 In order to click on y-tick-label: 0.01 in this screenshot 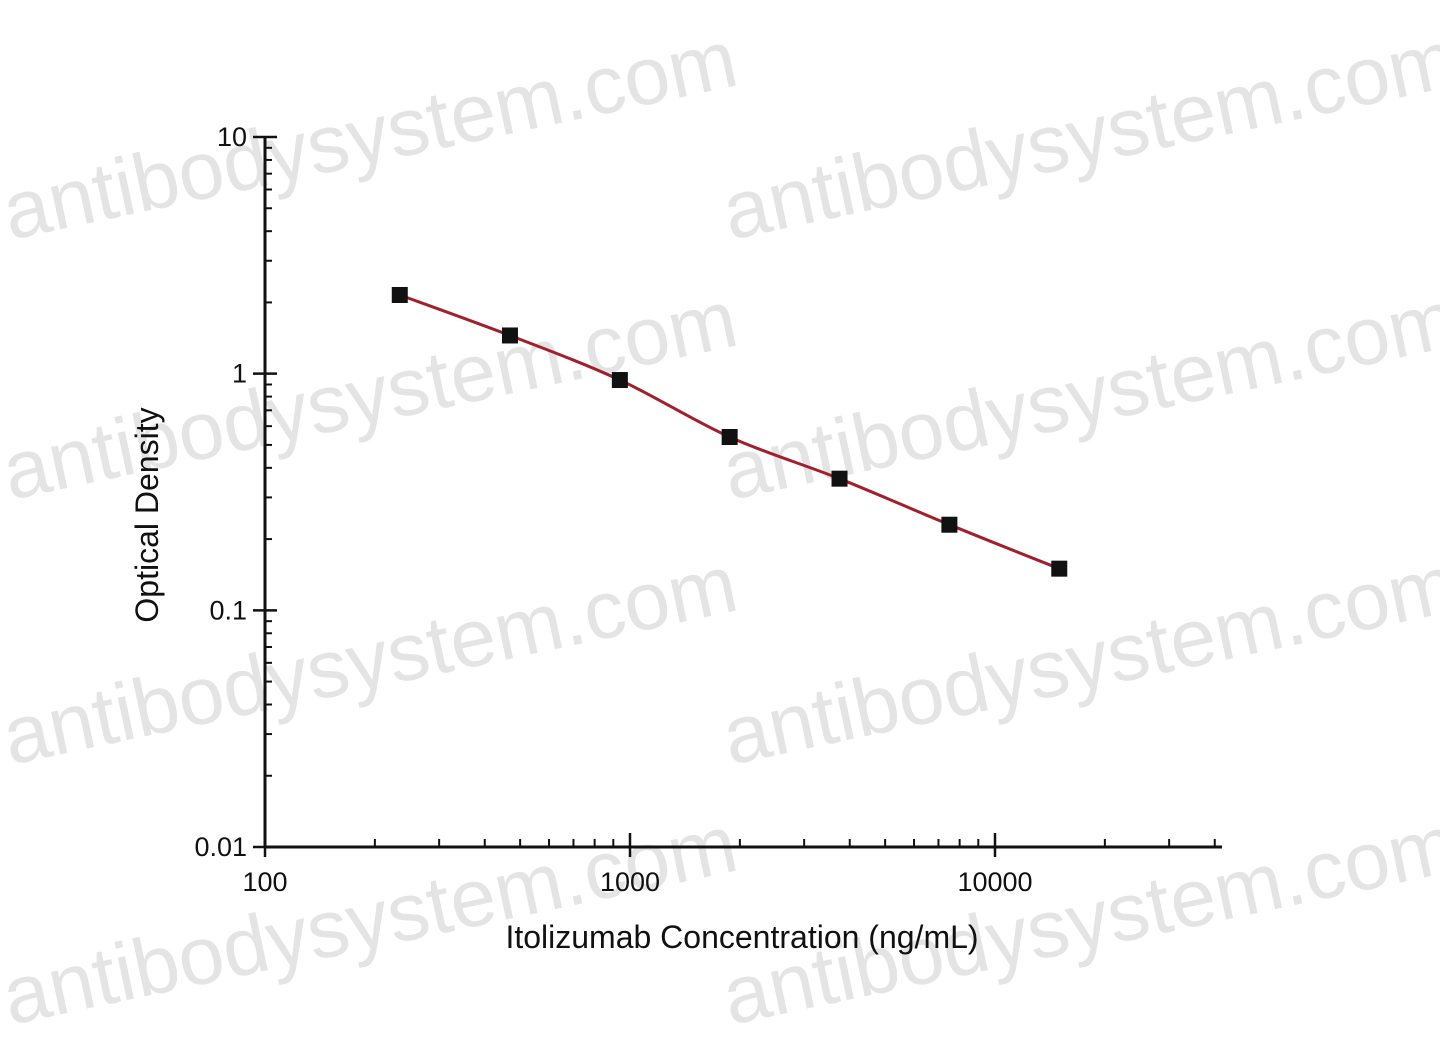, I will do `click(220, 847)`.